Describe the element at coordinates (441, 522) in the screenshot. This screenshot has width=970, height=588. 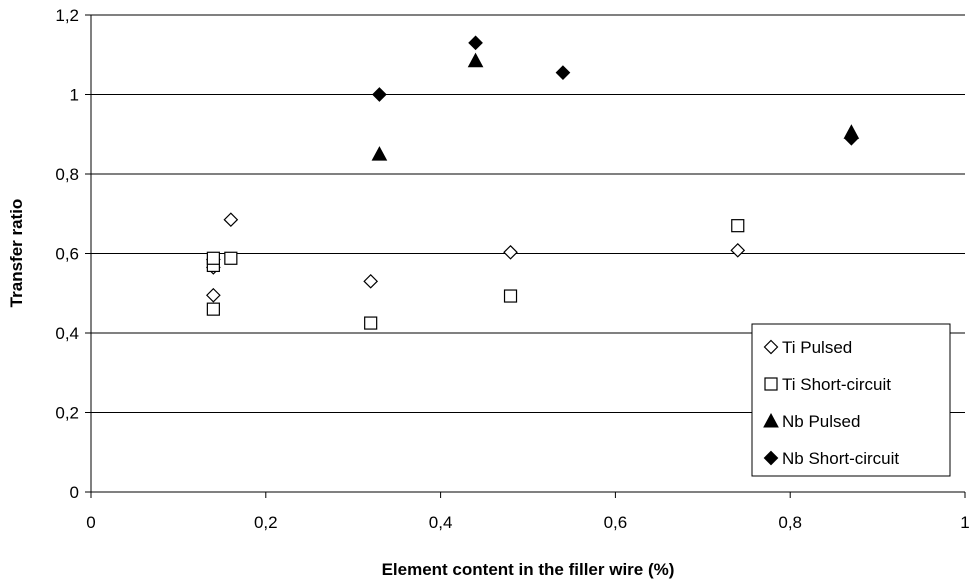
I see `x-tick-label: 0,4` at that location.